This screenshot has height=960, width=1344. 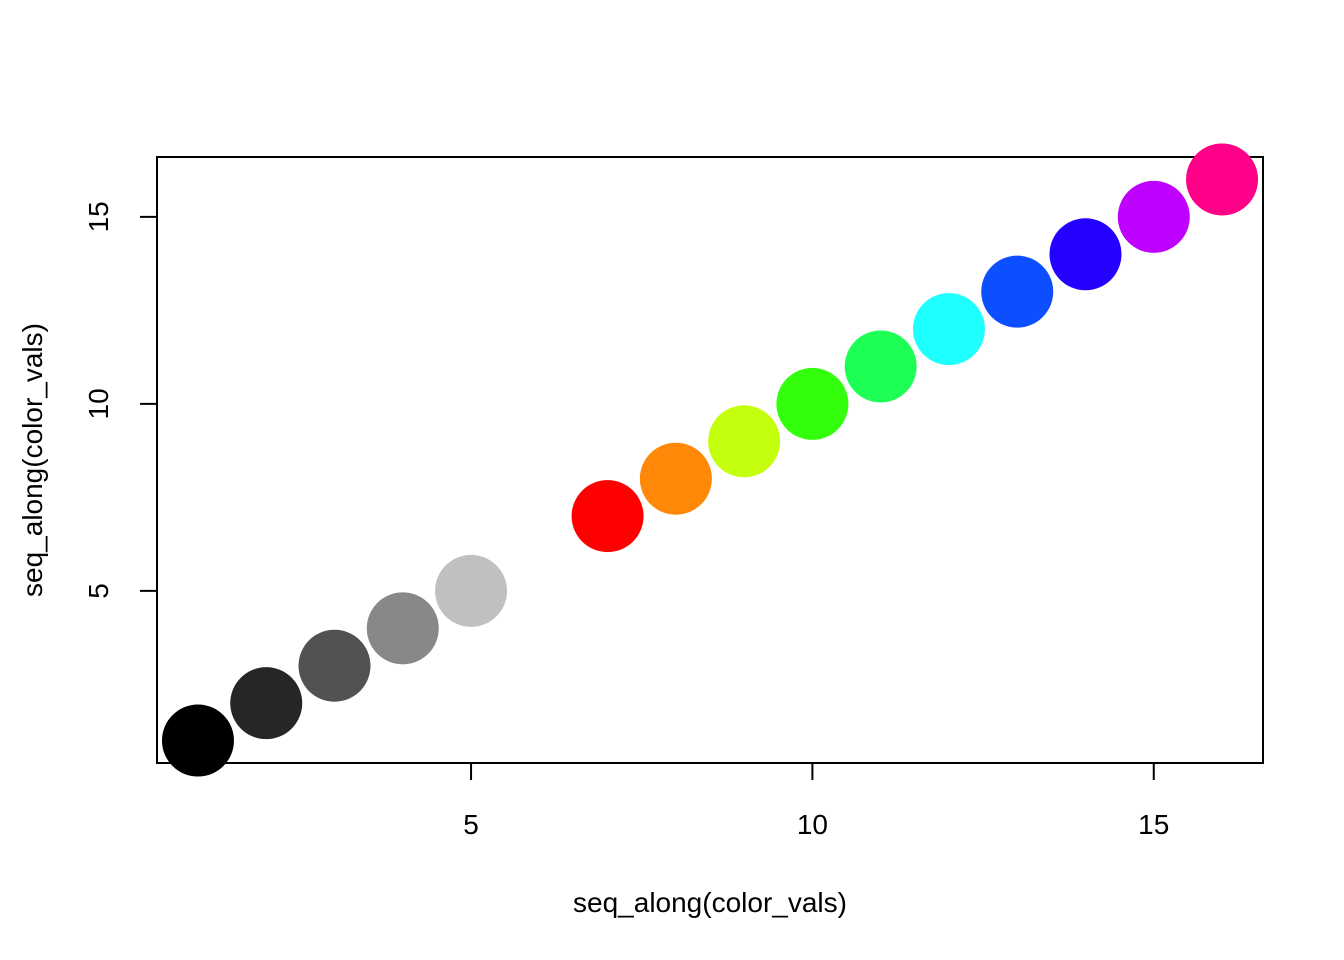 I want to click on x-axis-label: seq_along(color_vals), so click(x=710, y=902).